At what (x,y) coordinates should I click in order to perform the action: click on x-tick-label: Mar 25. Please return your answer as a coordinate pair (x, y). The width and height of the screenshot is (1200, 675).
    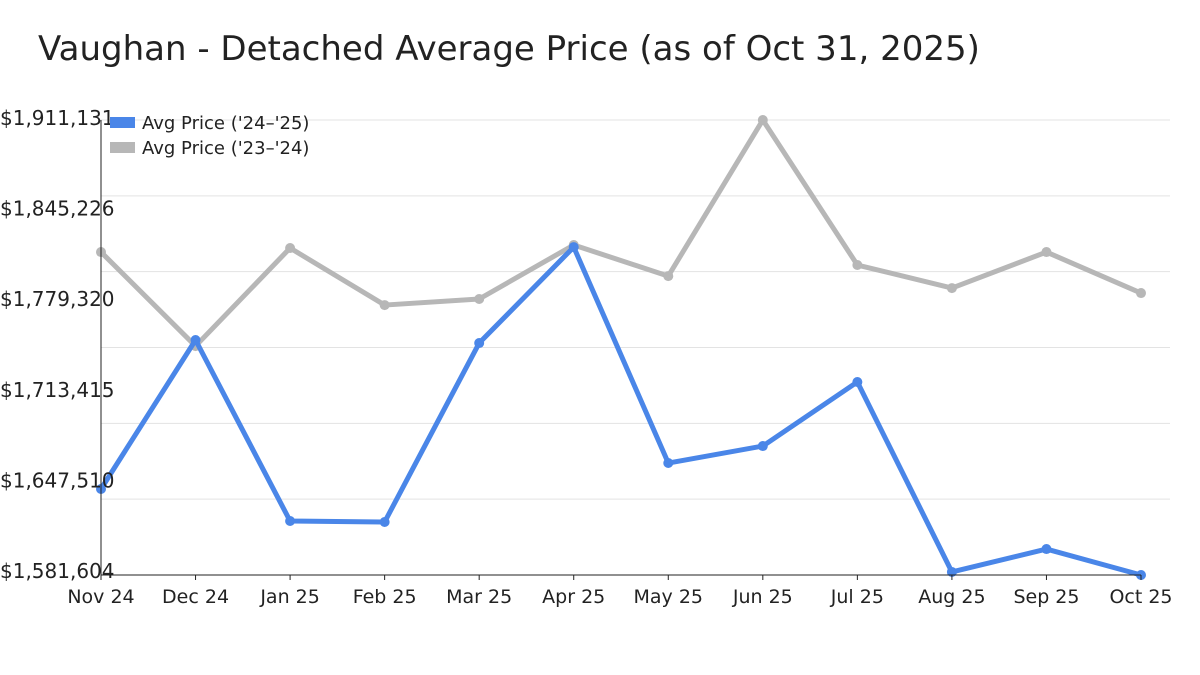
    Looking at the image, I should click on (479, 597).